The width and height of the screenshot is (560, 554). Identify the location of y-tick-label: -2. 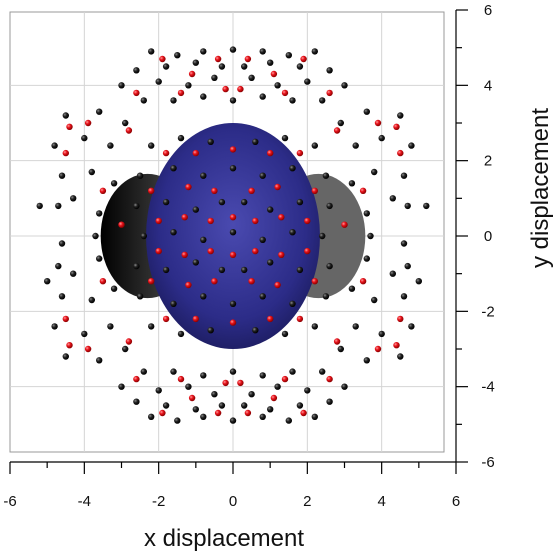
(487, 311).